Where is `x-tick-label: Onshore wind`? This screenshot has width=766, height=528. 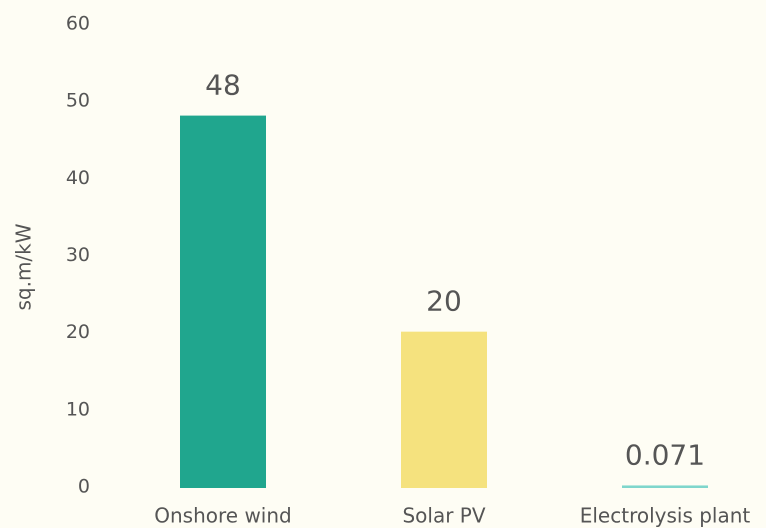
x-tick-label: Onshore wind is located at coordinates (222, 516).